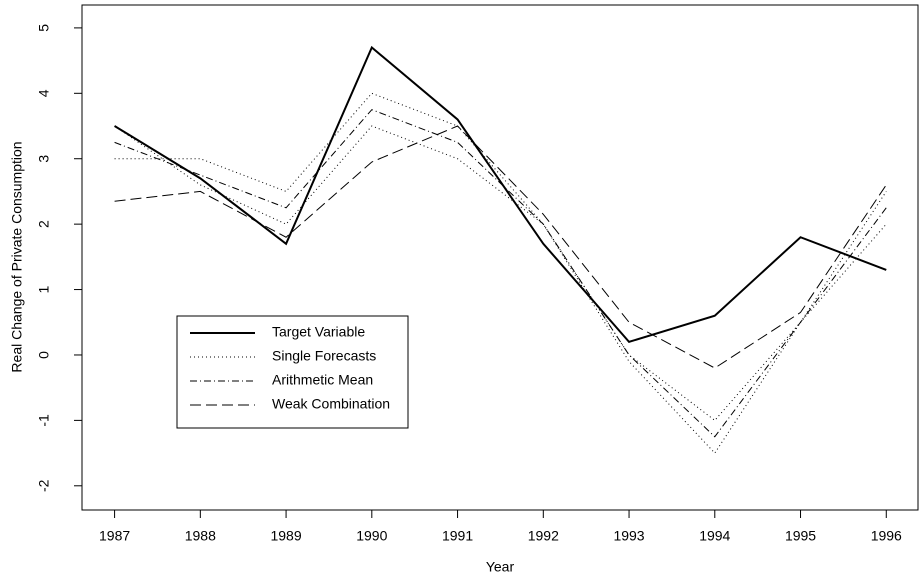 This screenshot has width=920, height=580. I want to click on legend-label: Target Variable, so click(318, 332).